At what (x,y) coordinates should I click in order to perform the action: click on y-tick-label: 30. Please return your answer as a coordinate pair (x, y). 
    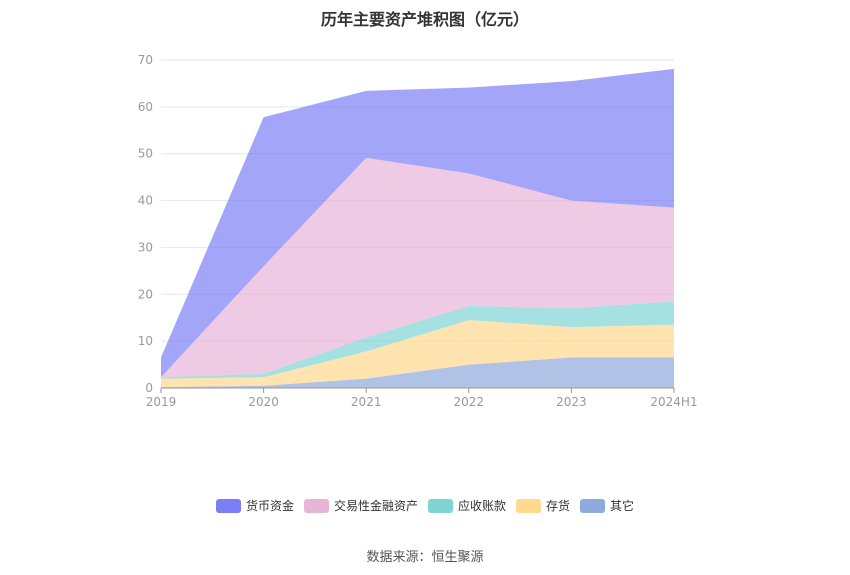
    Looking at the image, I should click on (145, 247).